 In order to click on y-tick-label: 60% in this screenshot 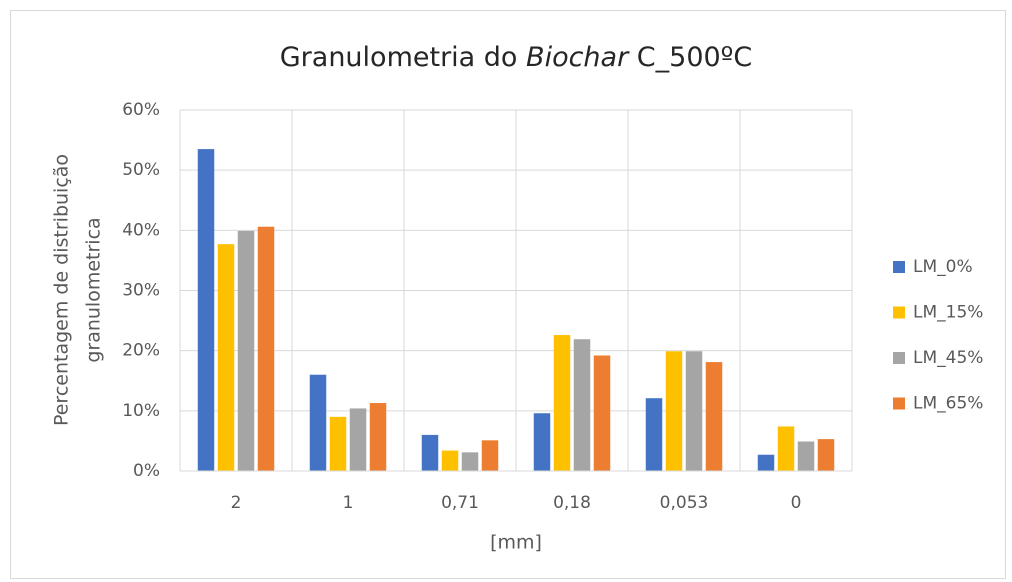, I will do `click(141, 110)`.